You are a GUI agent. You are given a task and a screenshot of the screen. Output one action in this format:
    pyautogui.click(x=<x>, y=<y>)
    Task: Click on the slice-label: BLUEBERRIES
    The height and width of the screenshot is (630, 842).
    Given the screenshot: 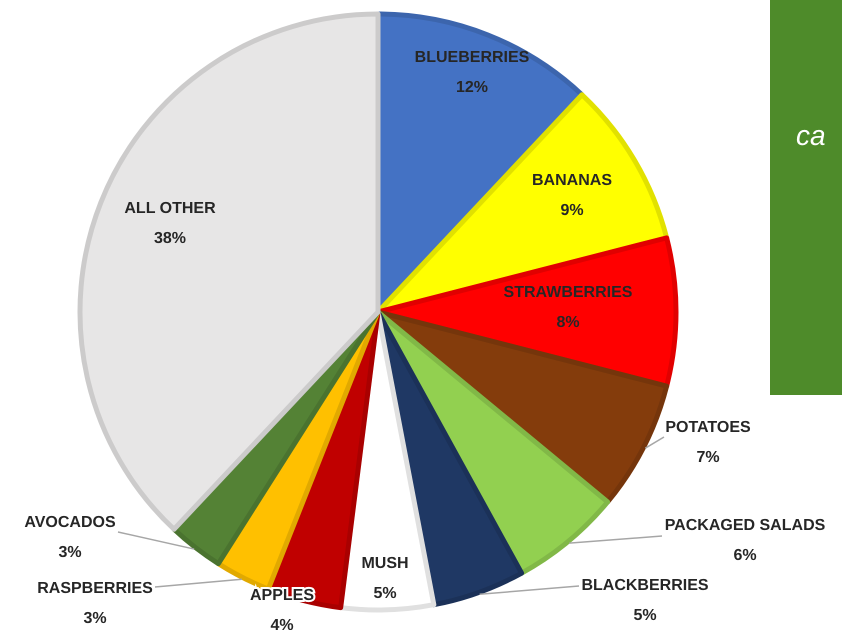 What is the action you would take?
    pyautogui.click(x=472, y=57)
    